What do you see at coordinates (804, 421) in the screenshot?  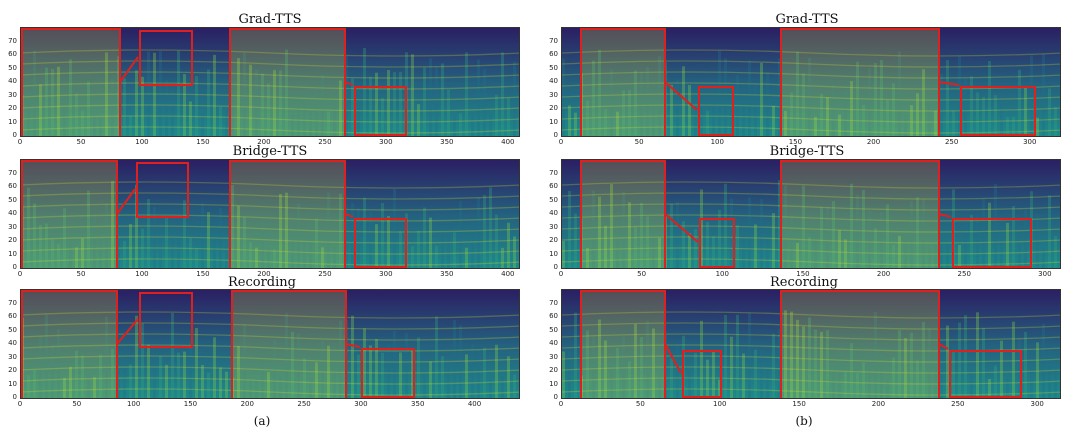 I see `subfigure-caption: (b)` at bounding box center [804, 421].